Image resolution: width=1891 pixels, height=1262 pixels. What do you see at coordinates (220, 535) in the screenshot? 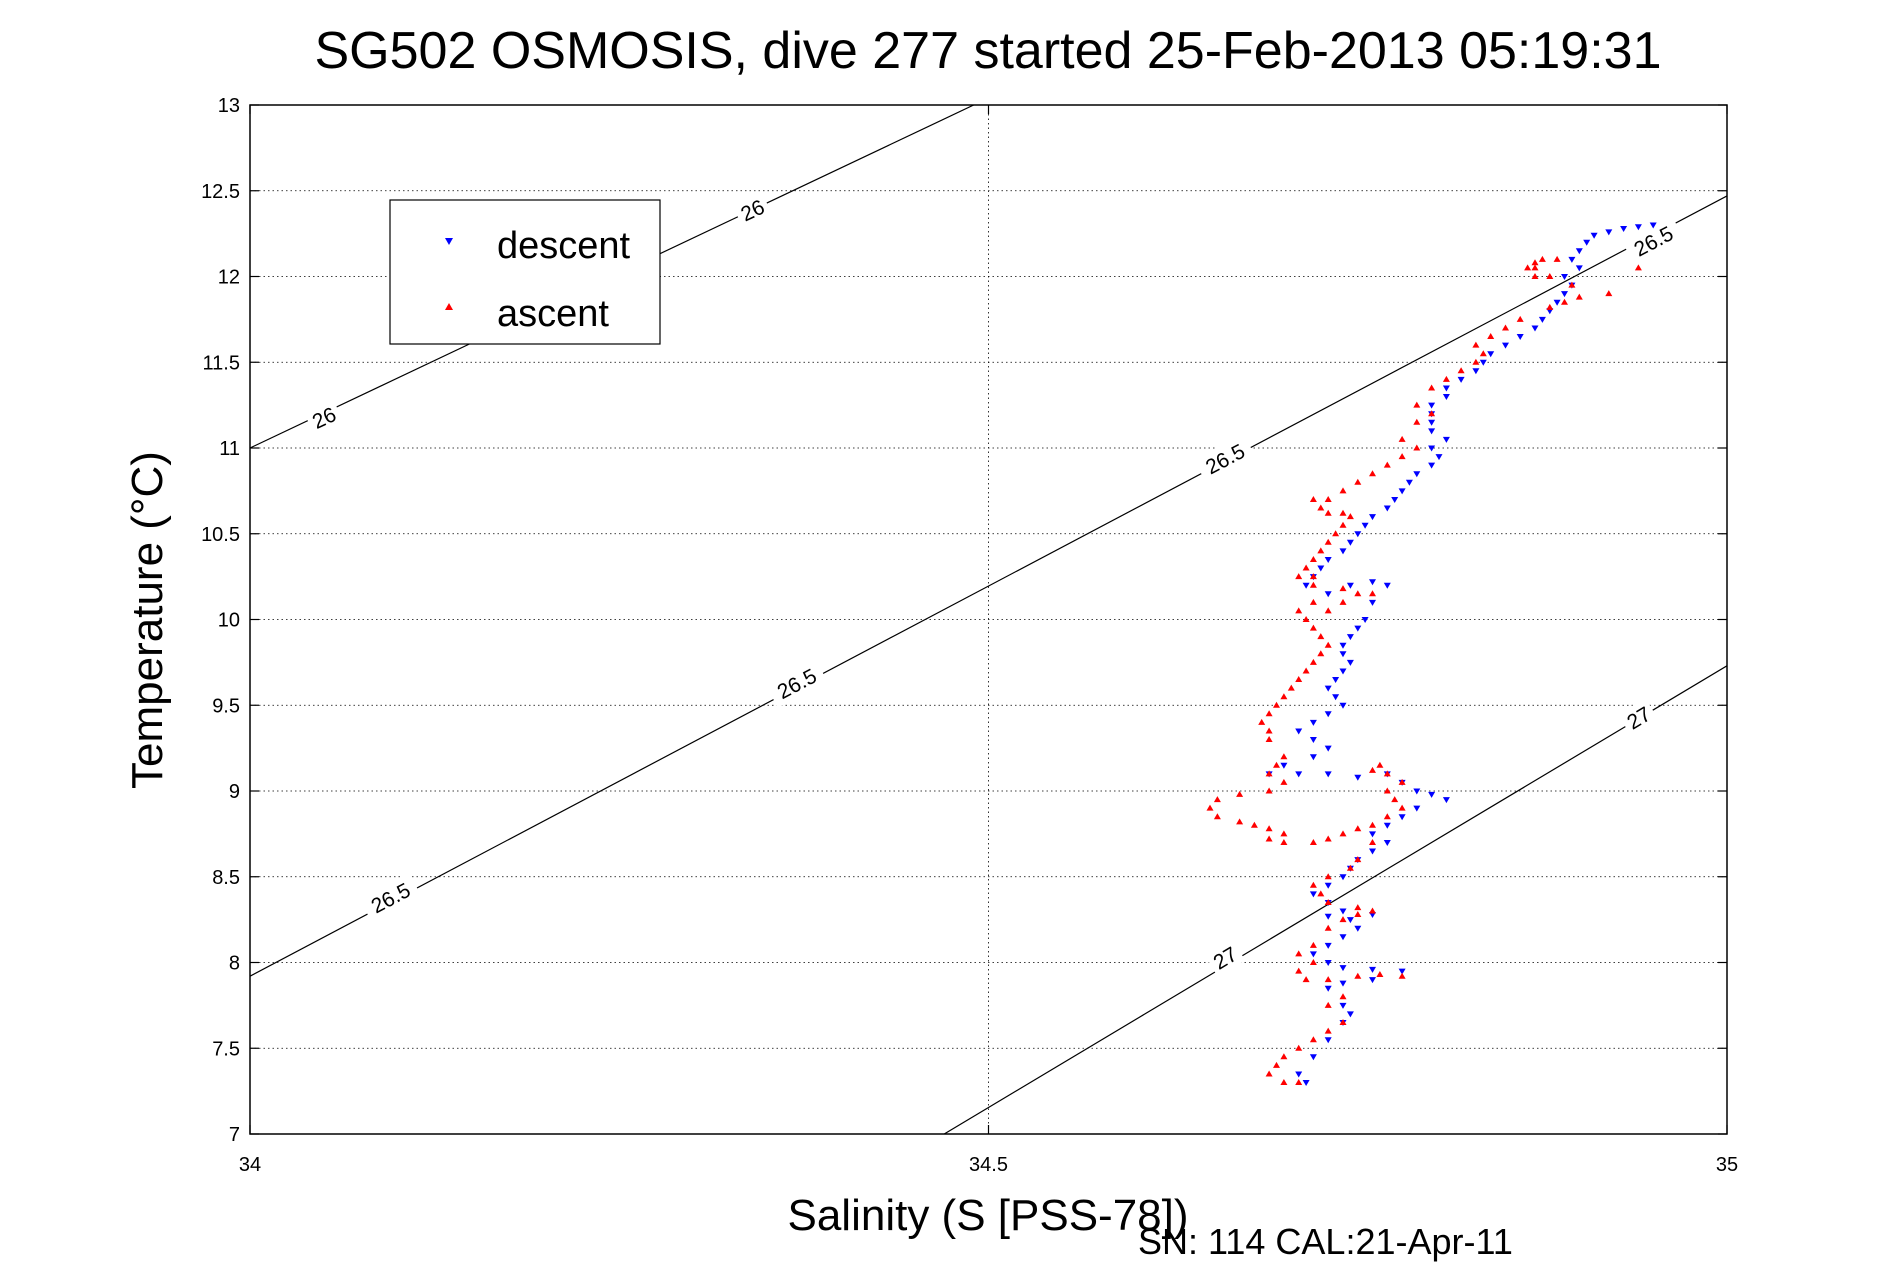
I see `y-tick-label: 10.5` at bounding box center [220, 535].